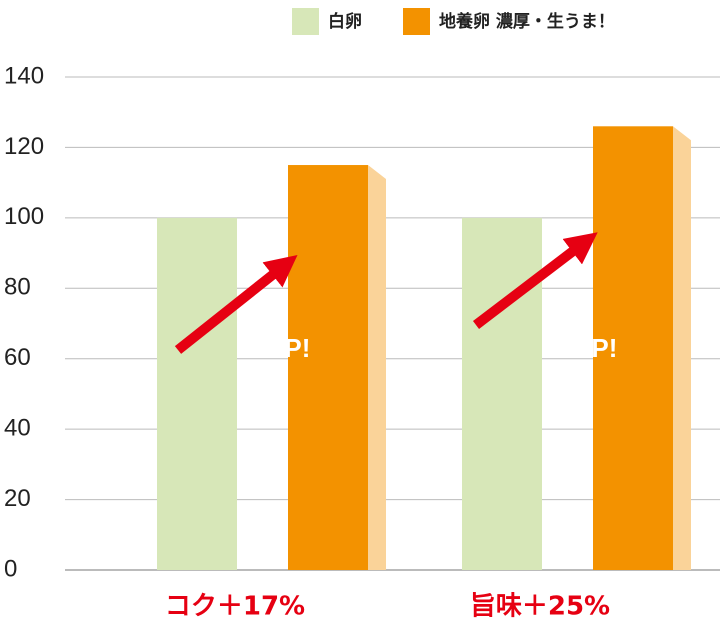 This screenshot has height=634, width=720. Describe the element at coordinates (24, 216) in the screenshot. I see `y-tick-label: 100` at that location.